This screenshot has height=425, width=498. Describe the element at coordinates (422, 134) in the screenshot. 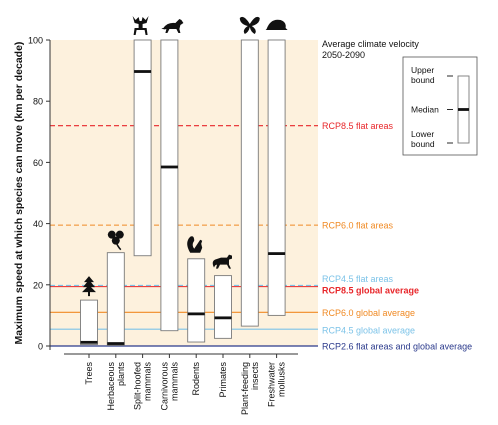

I see `legend-label: Lower` at that location.